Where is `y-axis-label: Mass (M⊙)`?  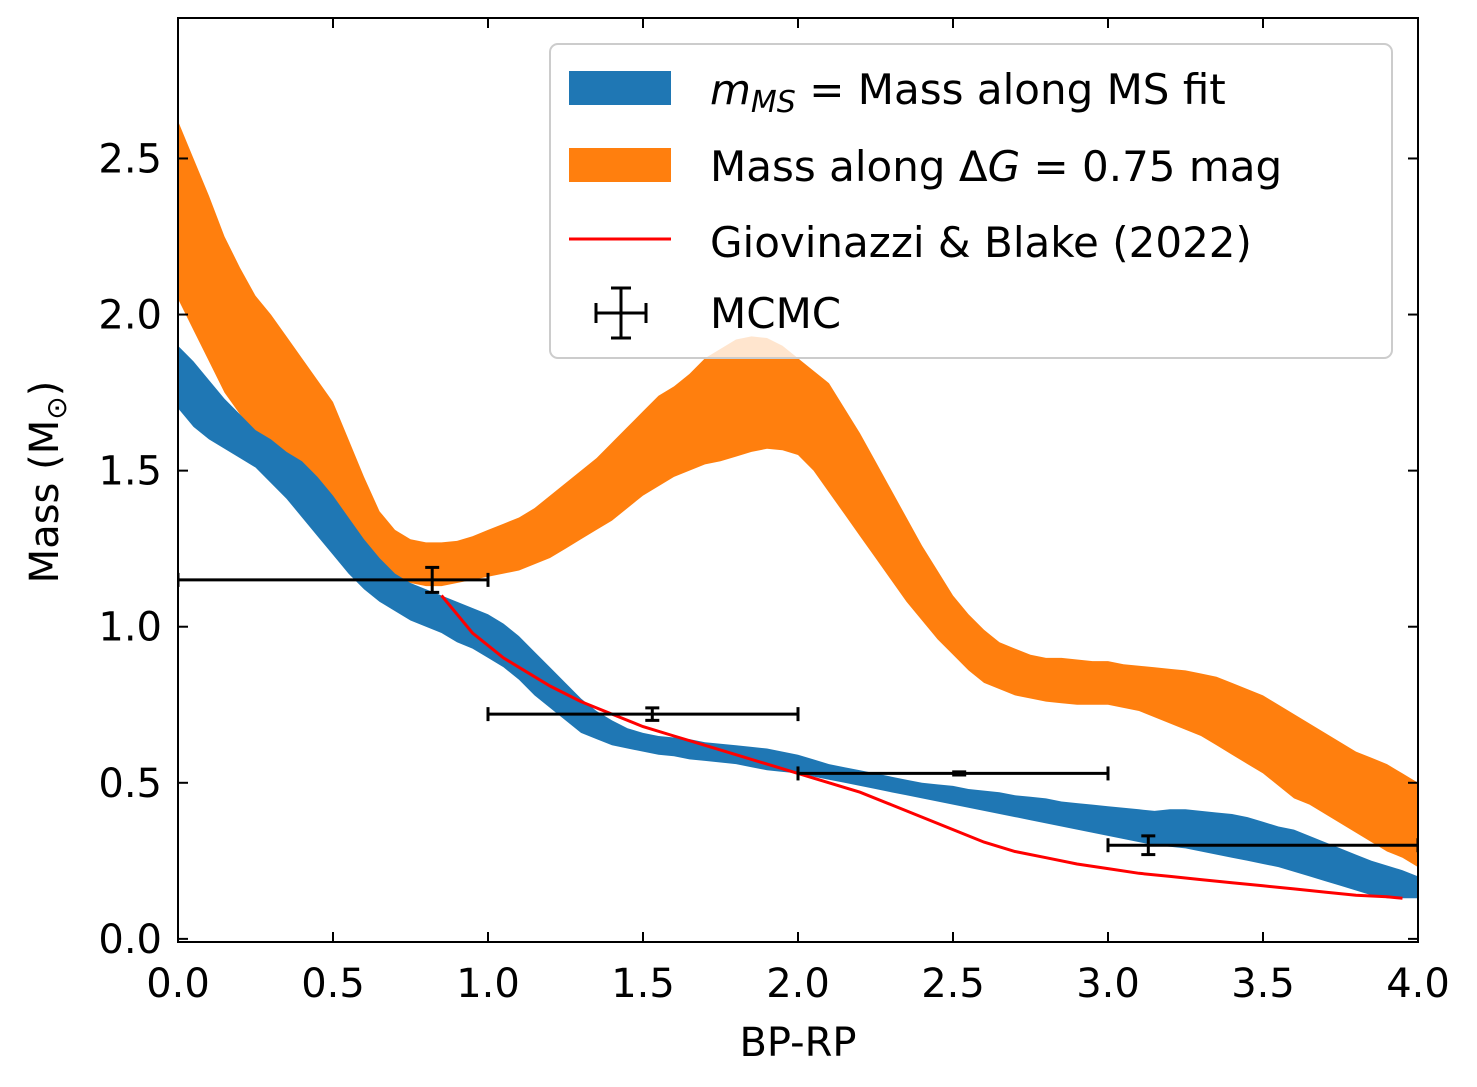
y-axis-label: Mass (M⊙) is located at coordinates (47, 482).